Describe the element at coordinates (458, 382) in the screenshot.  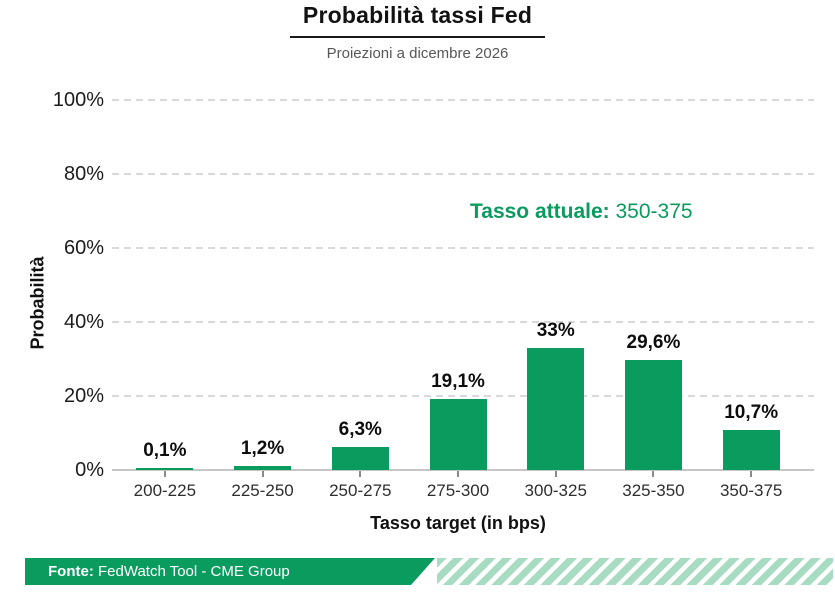
I see `bar-value-label: 19,1%` at that location.